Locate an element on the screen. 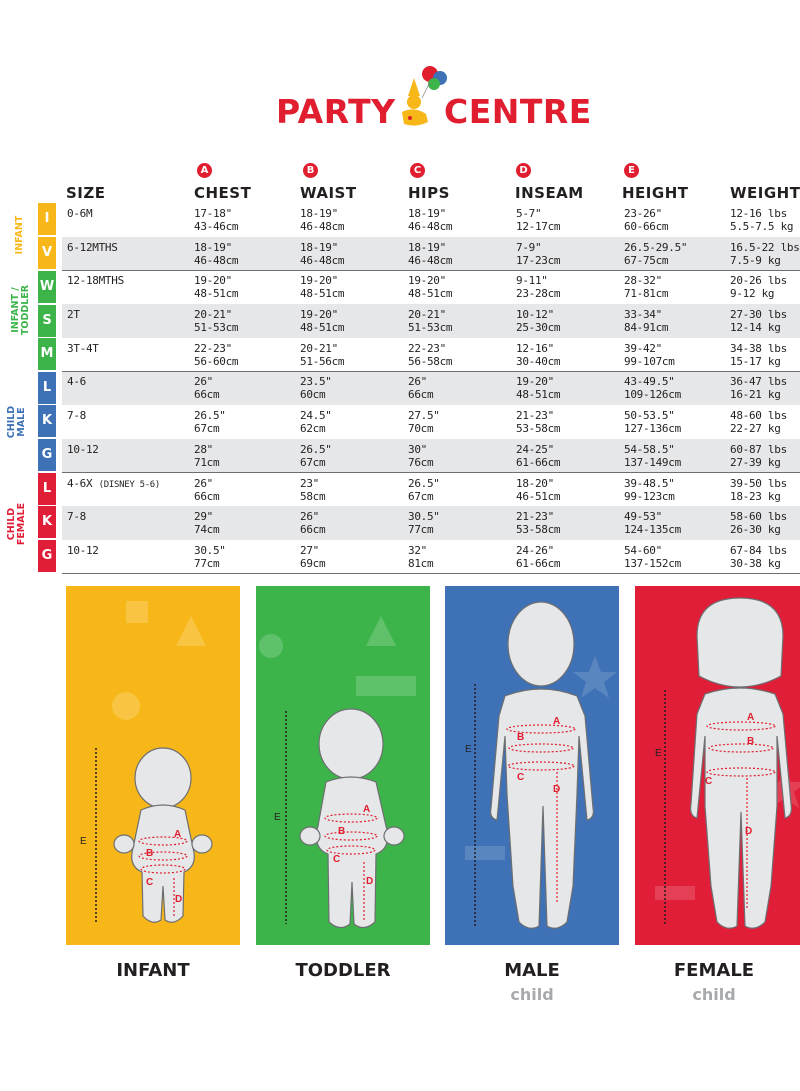 Image resolution: width=800 pixels, height=1091 pixels. measure-label-b: B is located at coordinates (342, 831).